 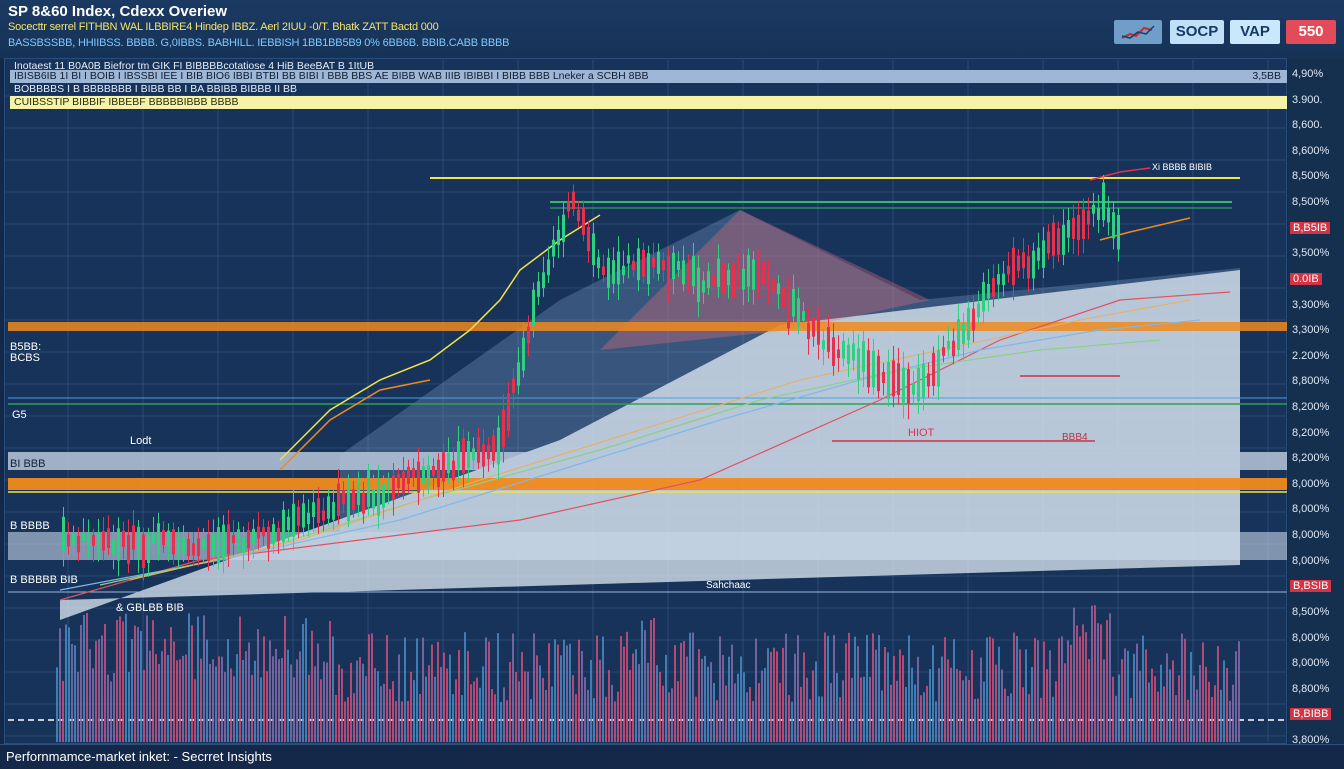 I want to click on socp-button: SOCP, so click(x=1197, y=32).